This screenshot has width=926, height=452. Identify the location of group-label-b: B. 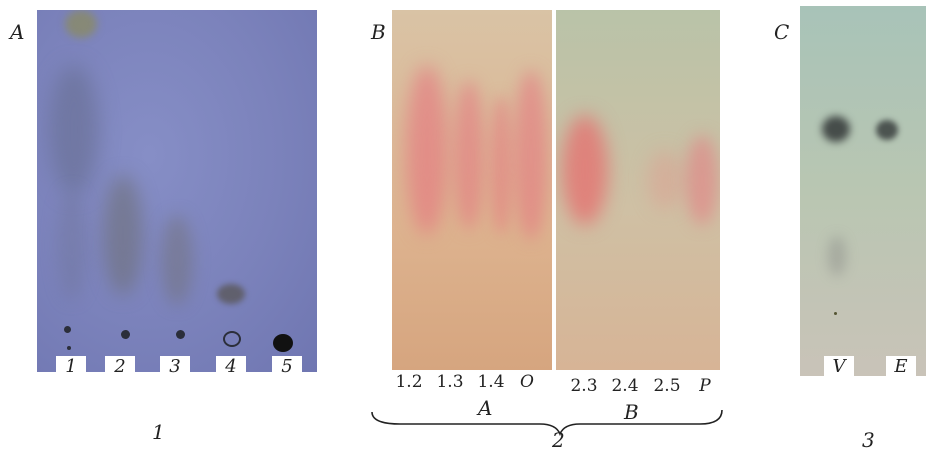
(631, 412).